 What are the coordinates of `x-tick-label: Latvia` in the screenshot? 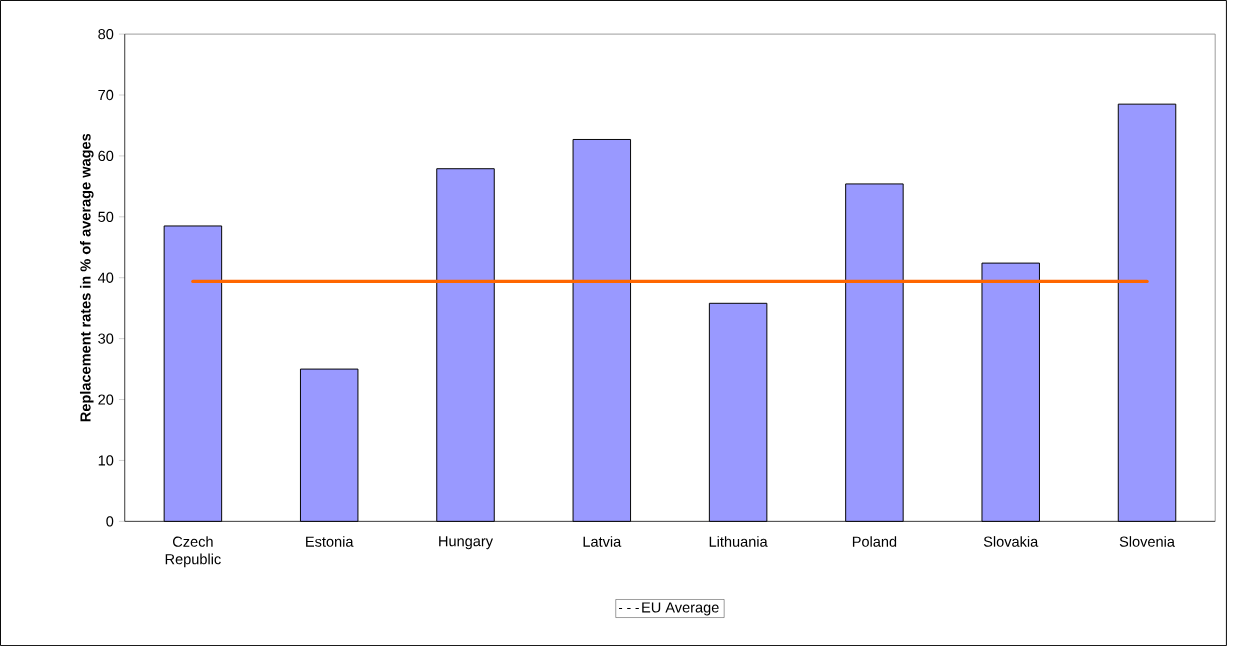 It's located at (602, 541).